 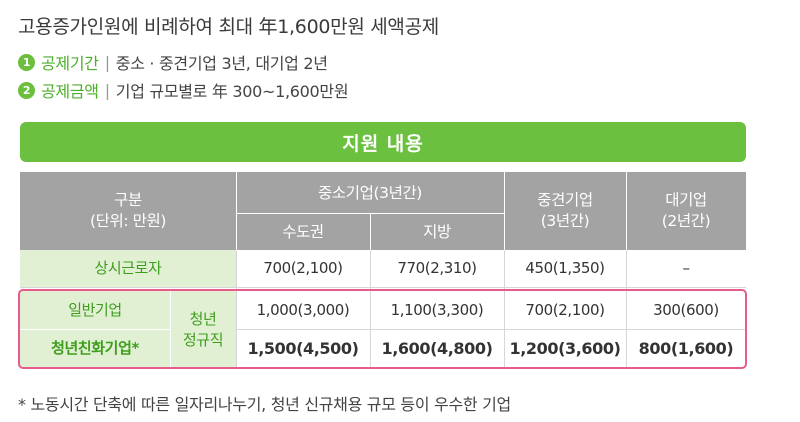 What do you see at coordinates (686, 211) in the screenshot?
I see `header-large-cell: 대기업 (2년간)` at bounding box center [686, 211].